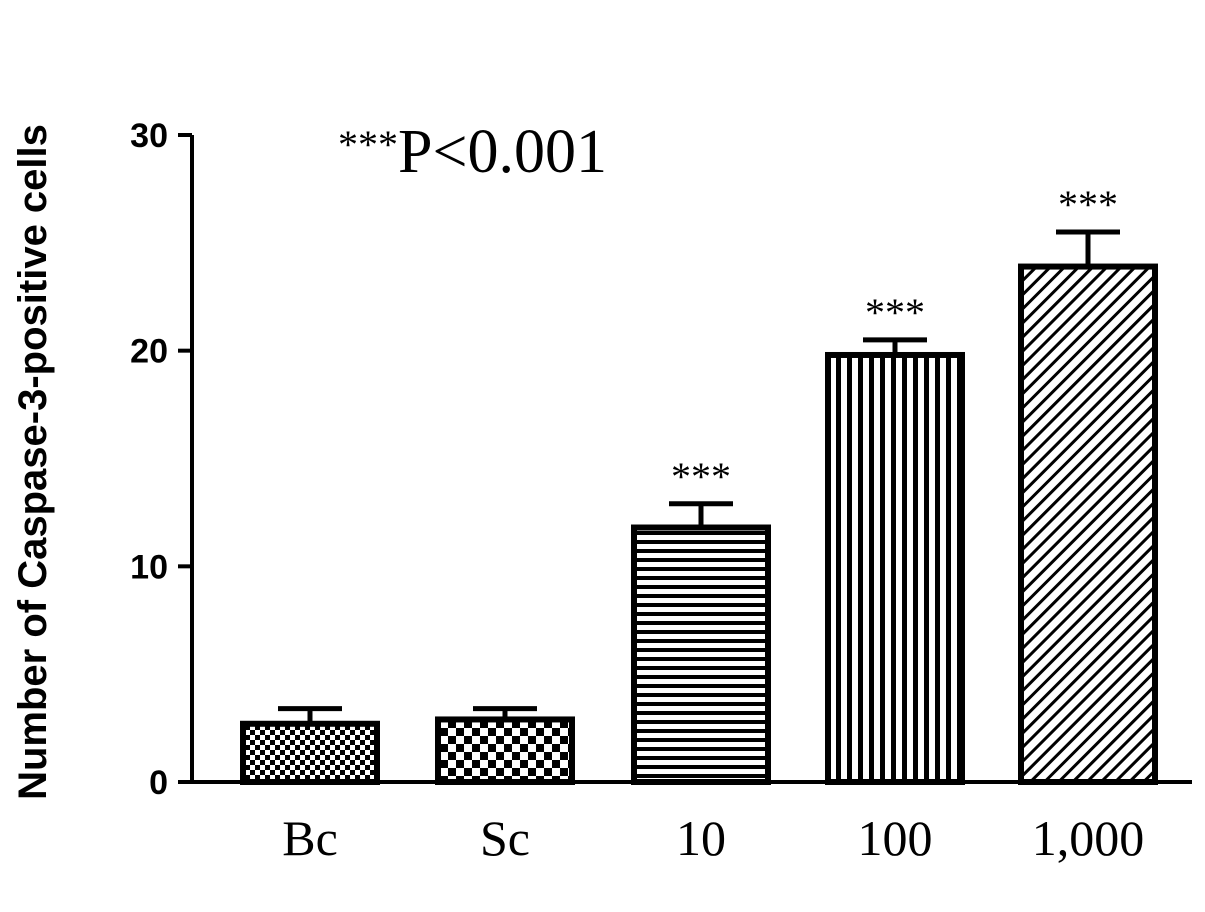 The width and height of the screenshot is (1205, 912). Describe the element at coordinates (310, 838) in the screenshot. I see `x-tick-label: Bc` at that location.